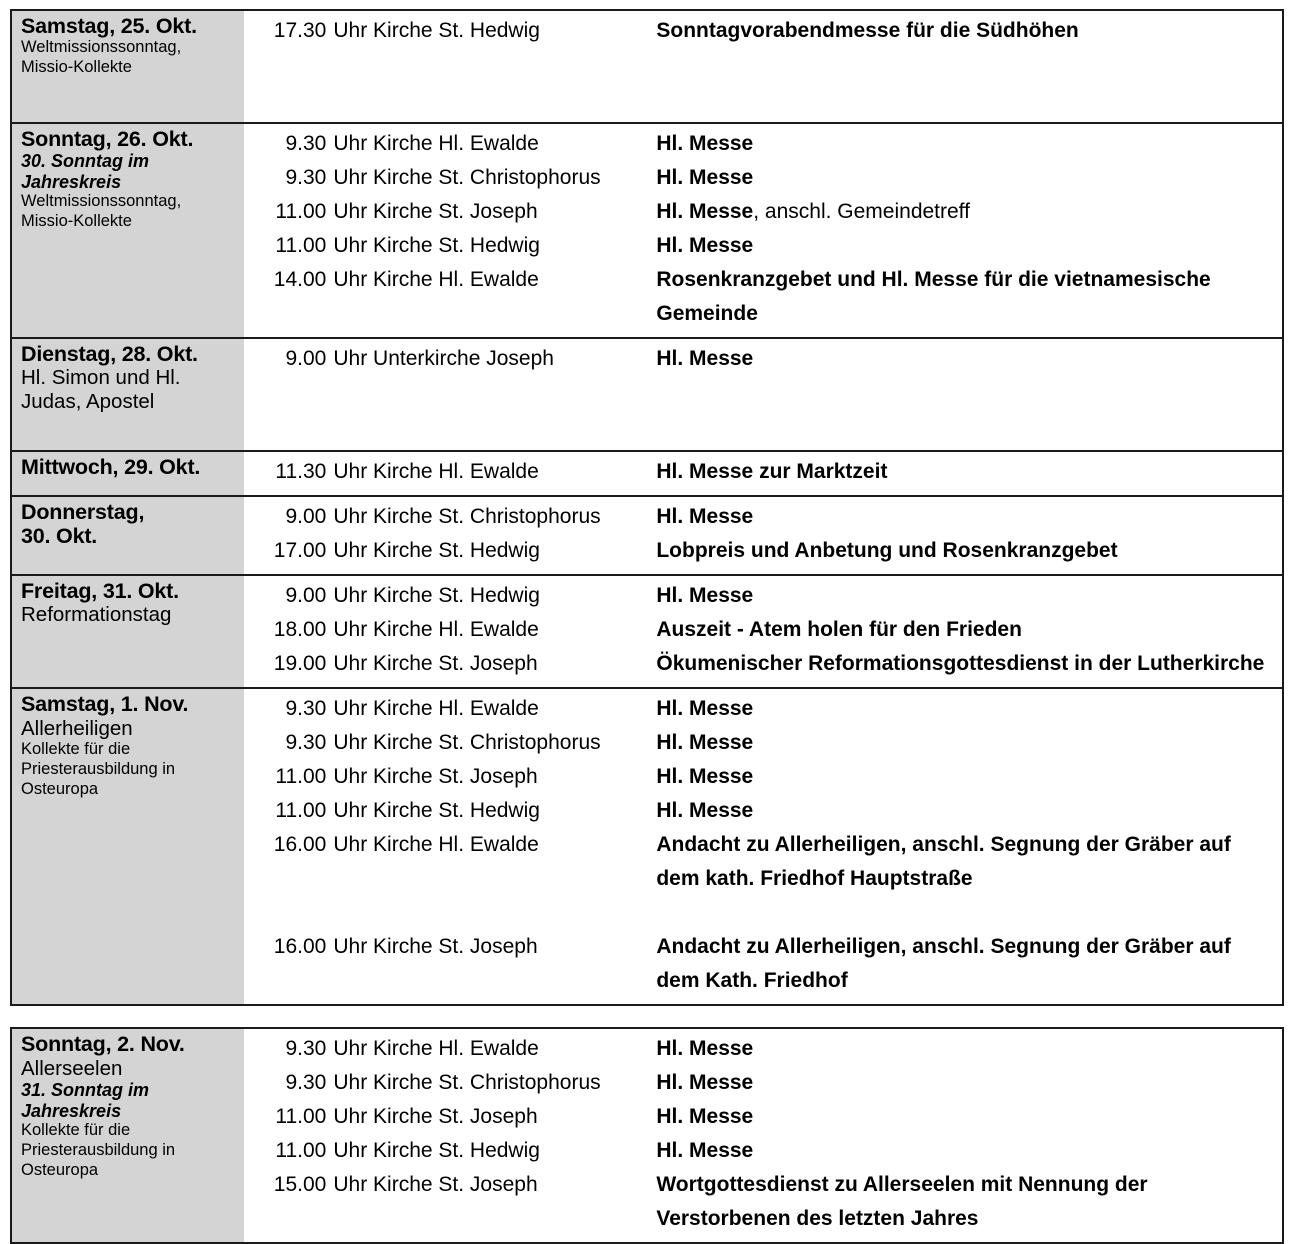  I want to click on day-subtitle: Hl. Simon und Hl., so click(101, 378).